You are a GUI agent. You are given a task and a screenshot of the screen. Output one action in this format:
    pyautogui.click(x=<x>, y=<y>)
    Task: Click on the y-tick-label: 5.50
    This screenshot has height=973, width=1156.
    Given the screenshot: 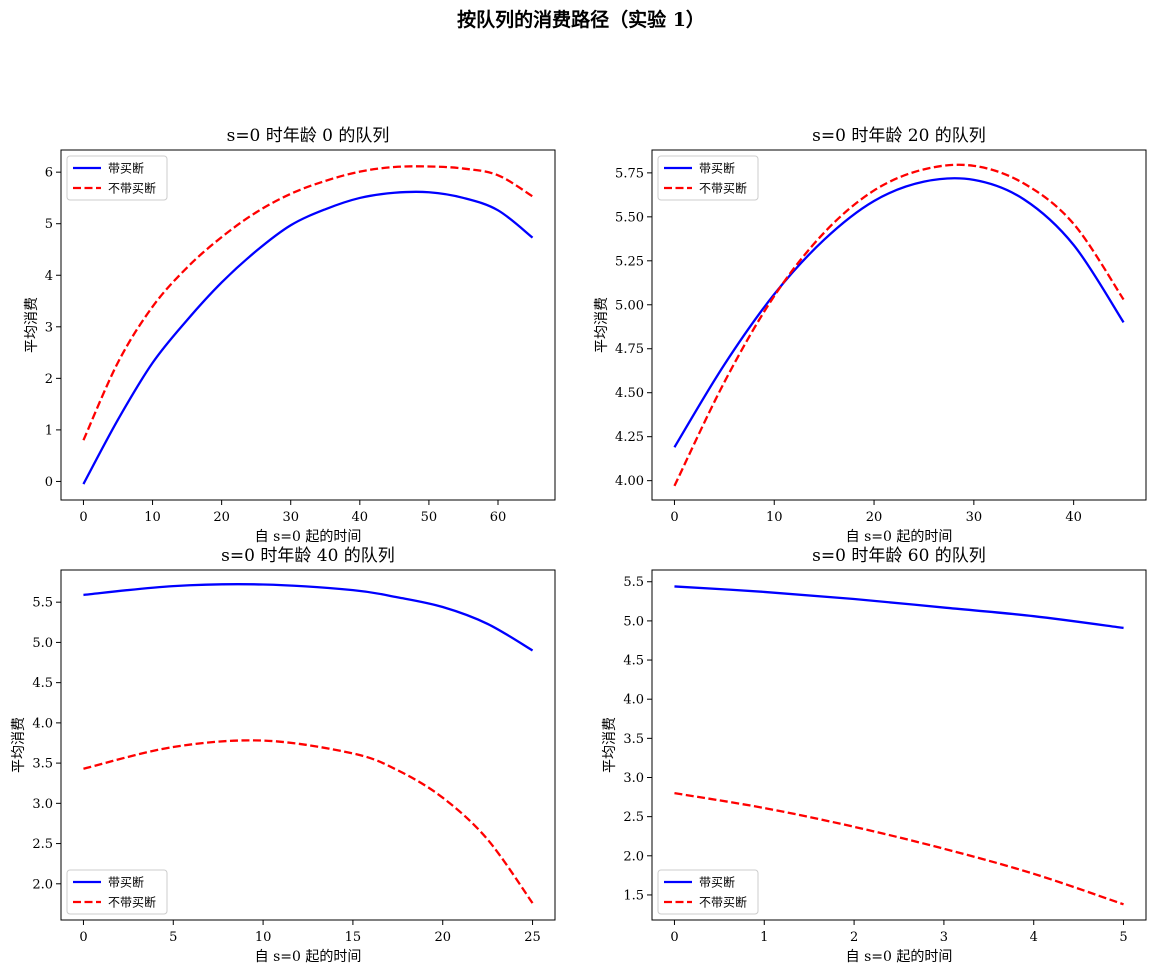 What is the action you would take?
    pyautogui.click(x=629, y=217)
    